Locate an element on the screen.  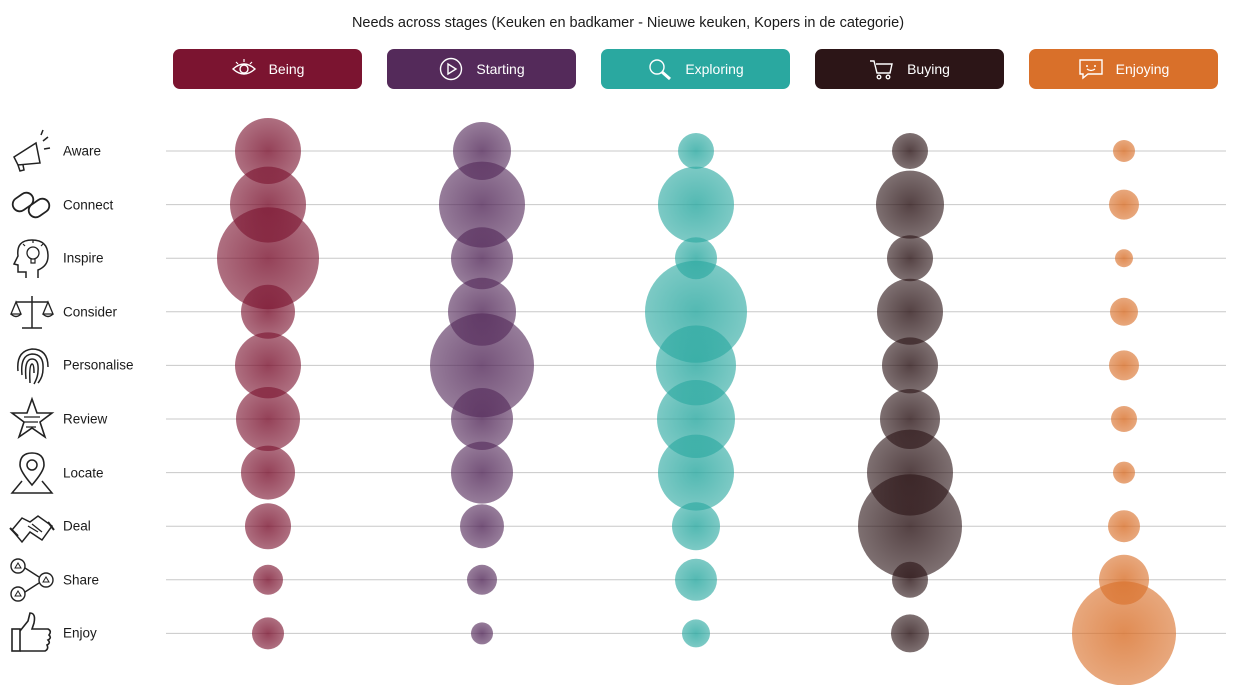
star-icon is located at coordinates (32, 418).